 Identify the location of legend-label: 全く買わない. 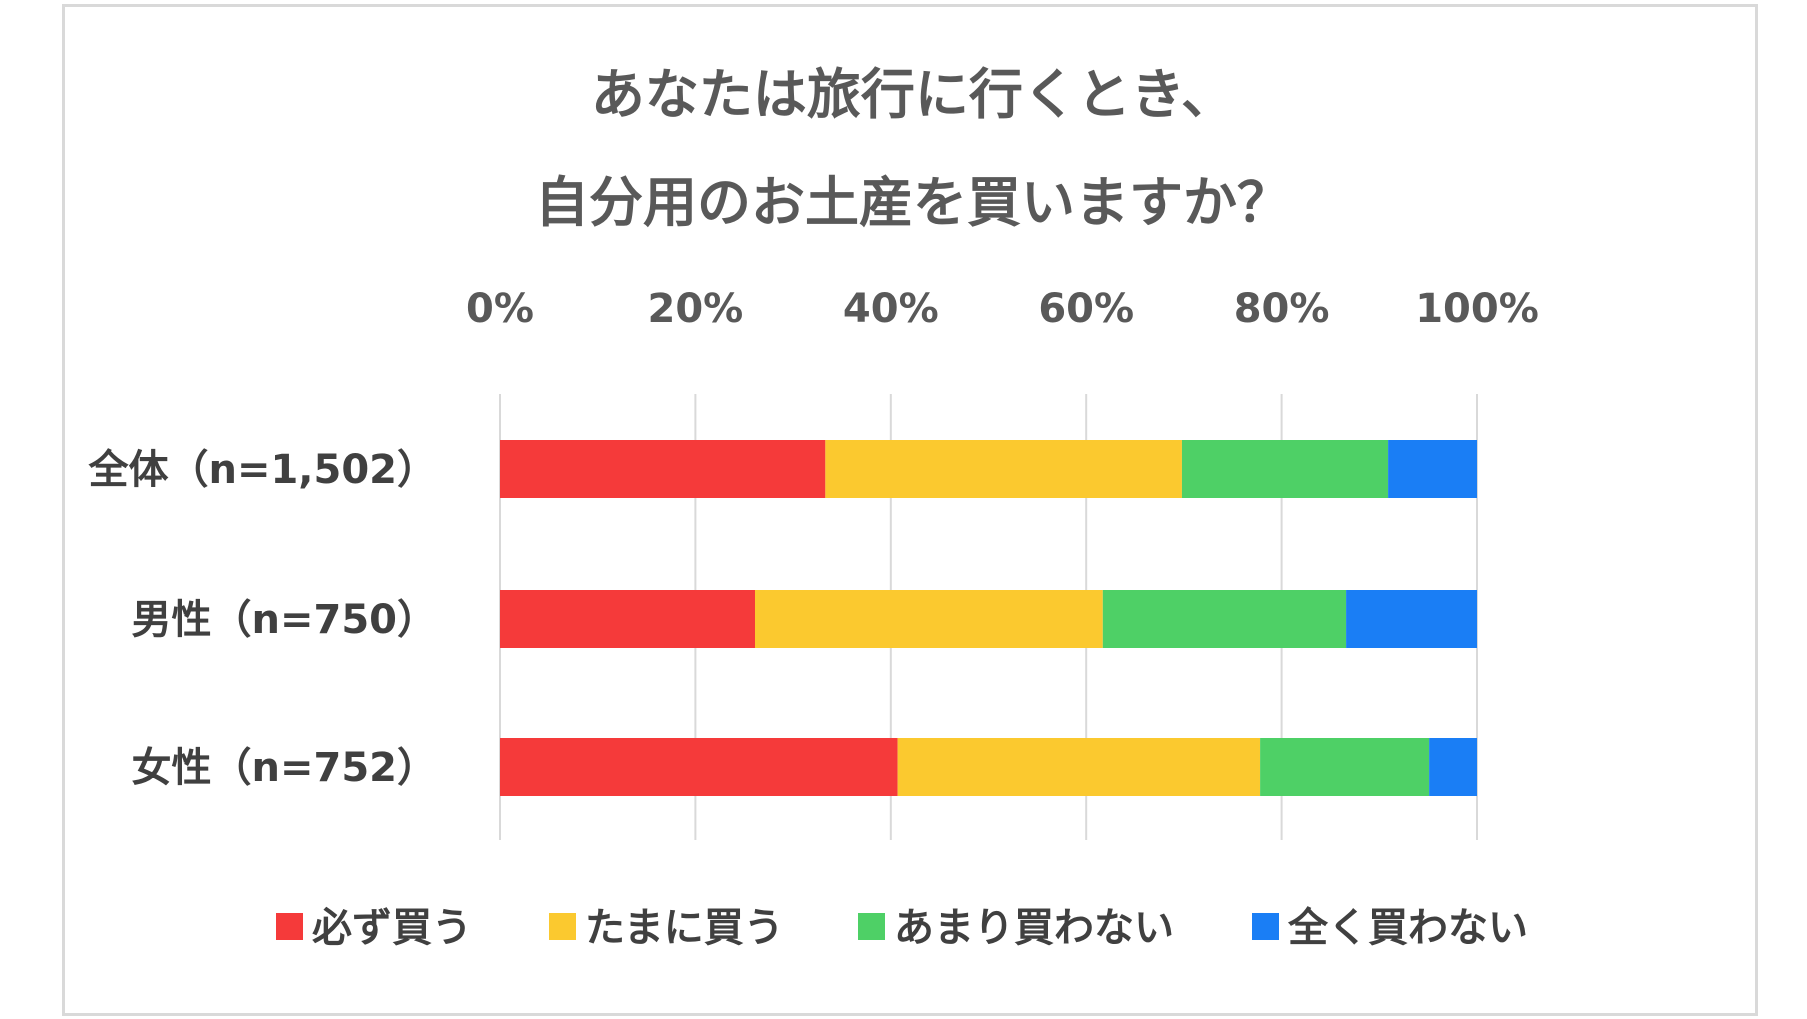
(1407, 928).